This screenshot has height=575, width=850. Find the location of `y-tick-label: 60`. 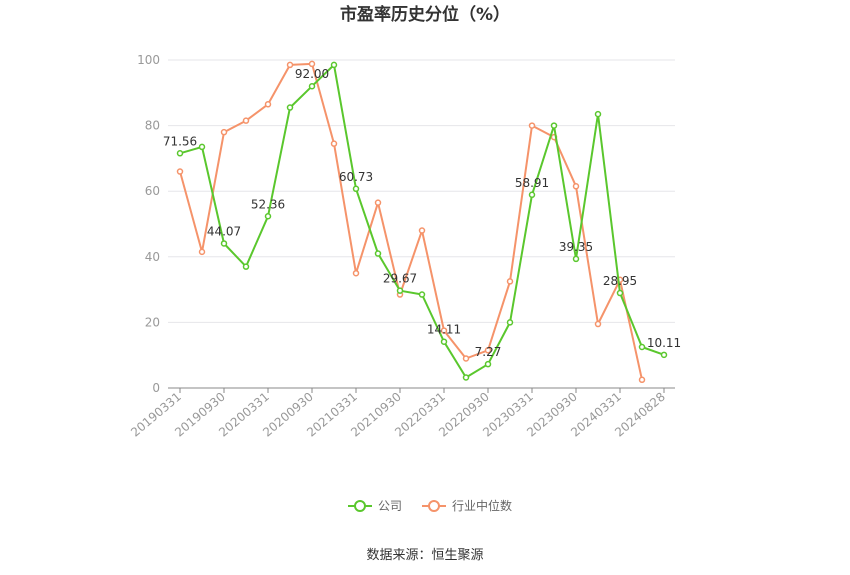

y-tick-label: 60 is located at coordinates (152, 191).